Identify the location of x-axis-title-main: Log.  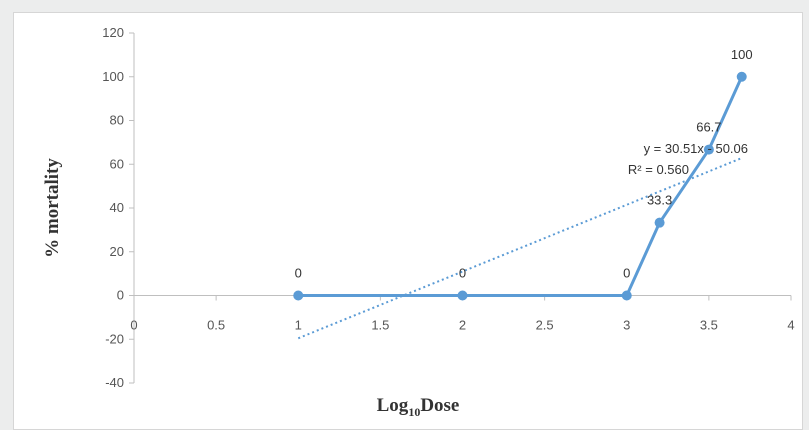
(393, 405).